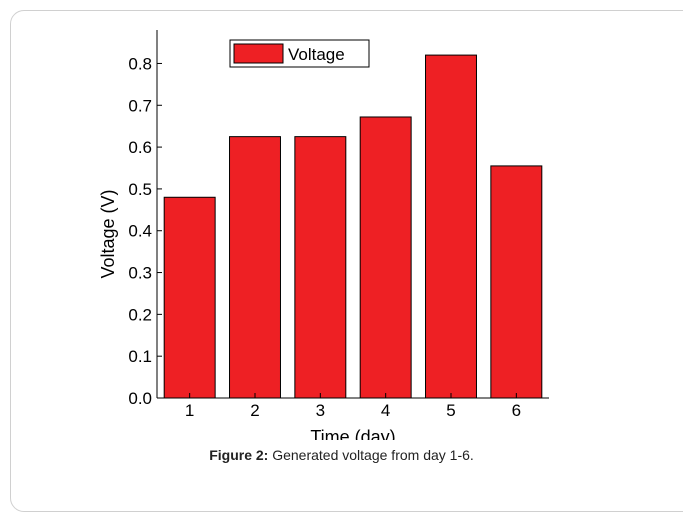 The width and height of the screenshot is (683, 512). Describe the element at coordinates (189, 410) in the screenshot. I see `x-tick-label: 1` at that location.